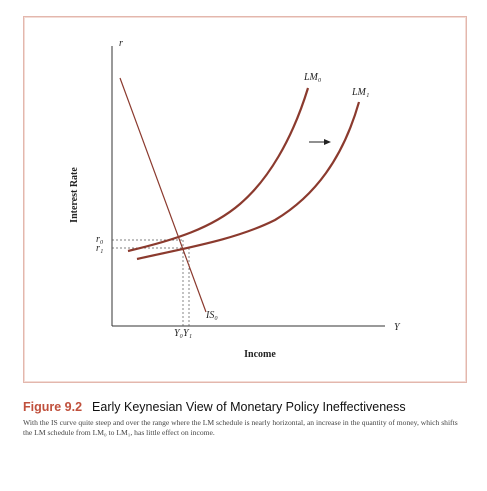  I want to click on x-axis-title: Income, so click(260, 354).